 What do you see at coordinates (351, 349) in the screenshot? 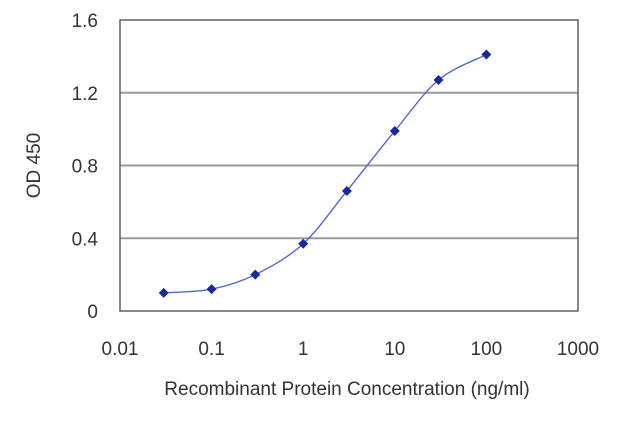
I see `x-axis-ticks: 0.01 0.1 1 10 100 1000` at bounding box center [351, 349].